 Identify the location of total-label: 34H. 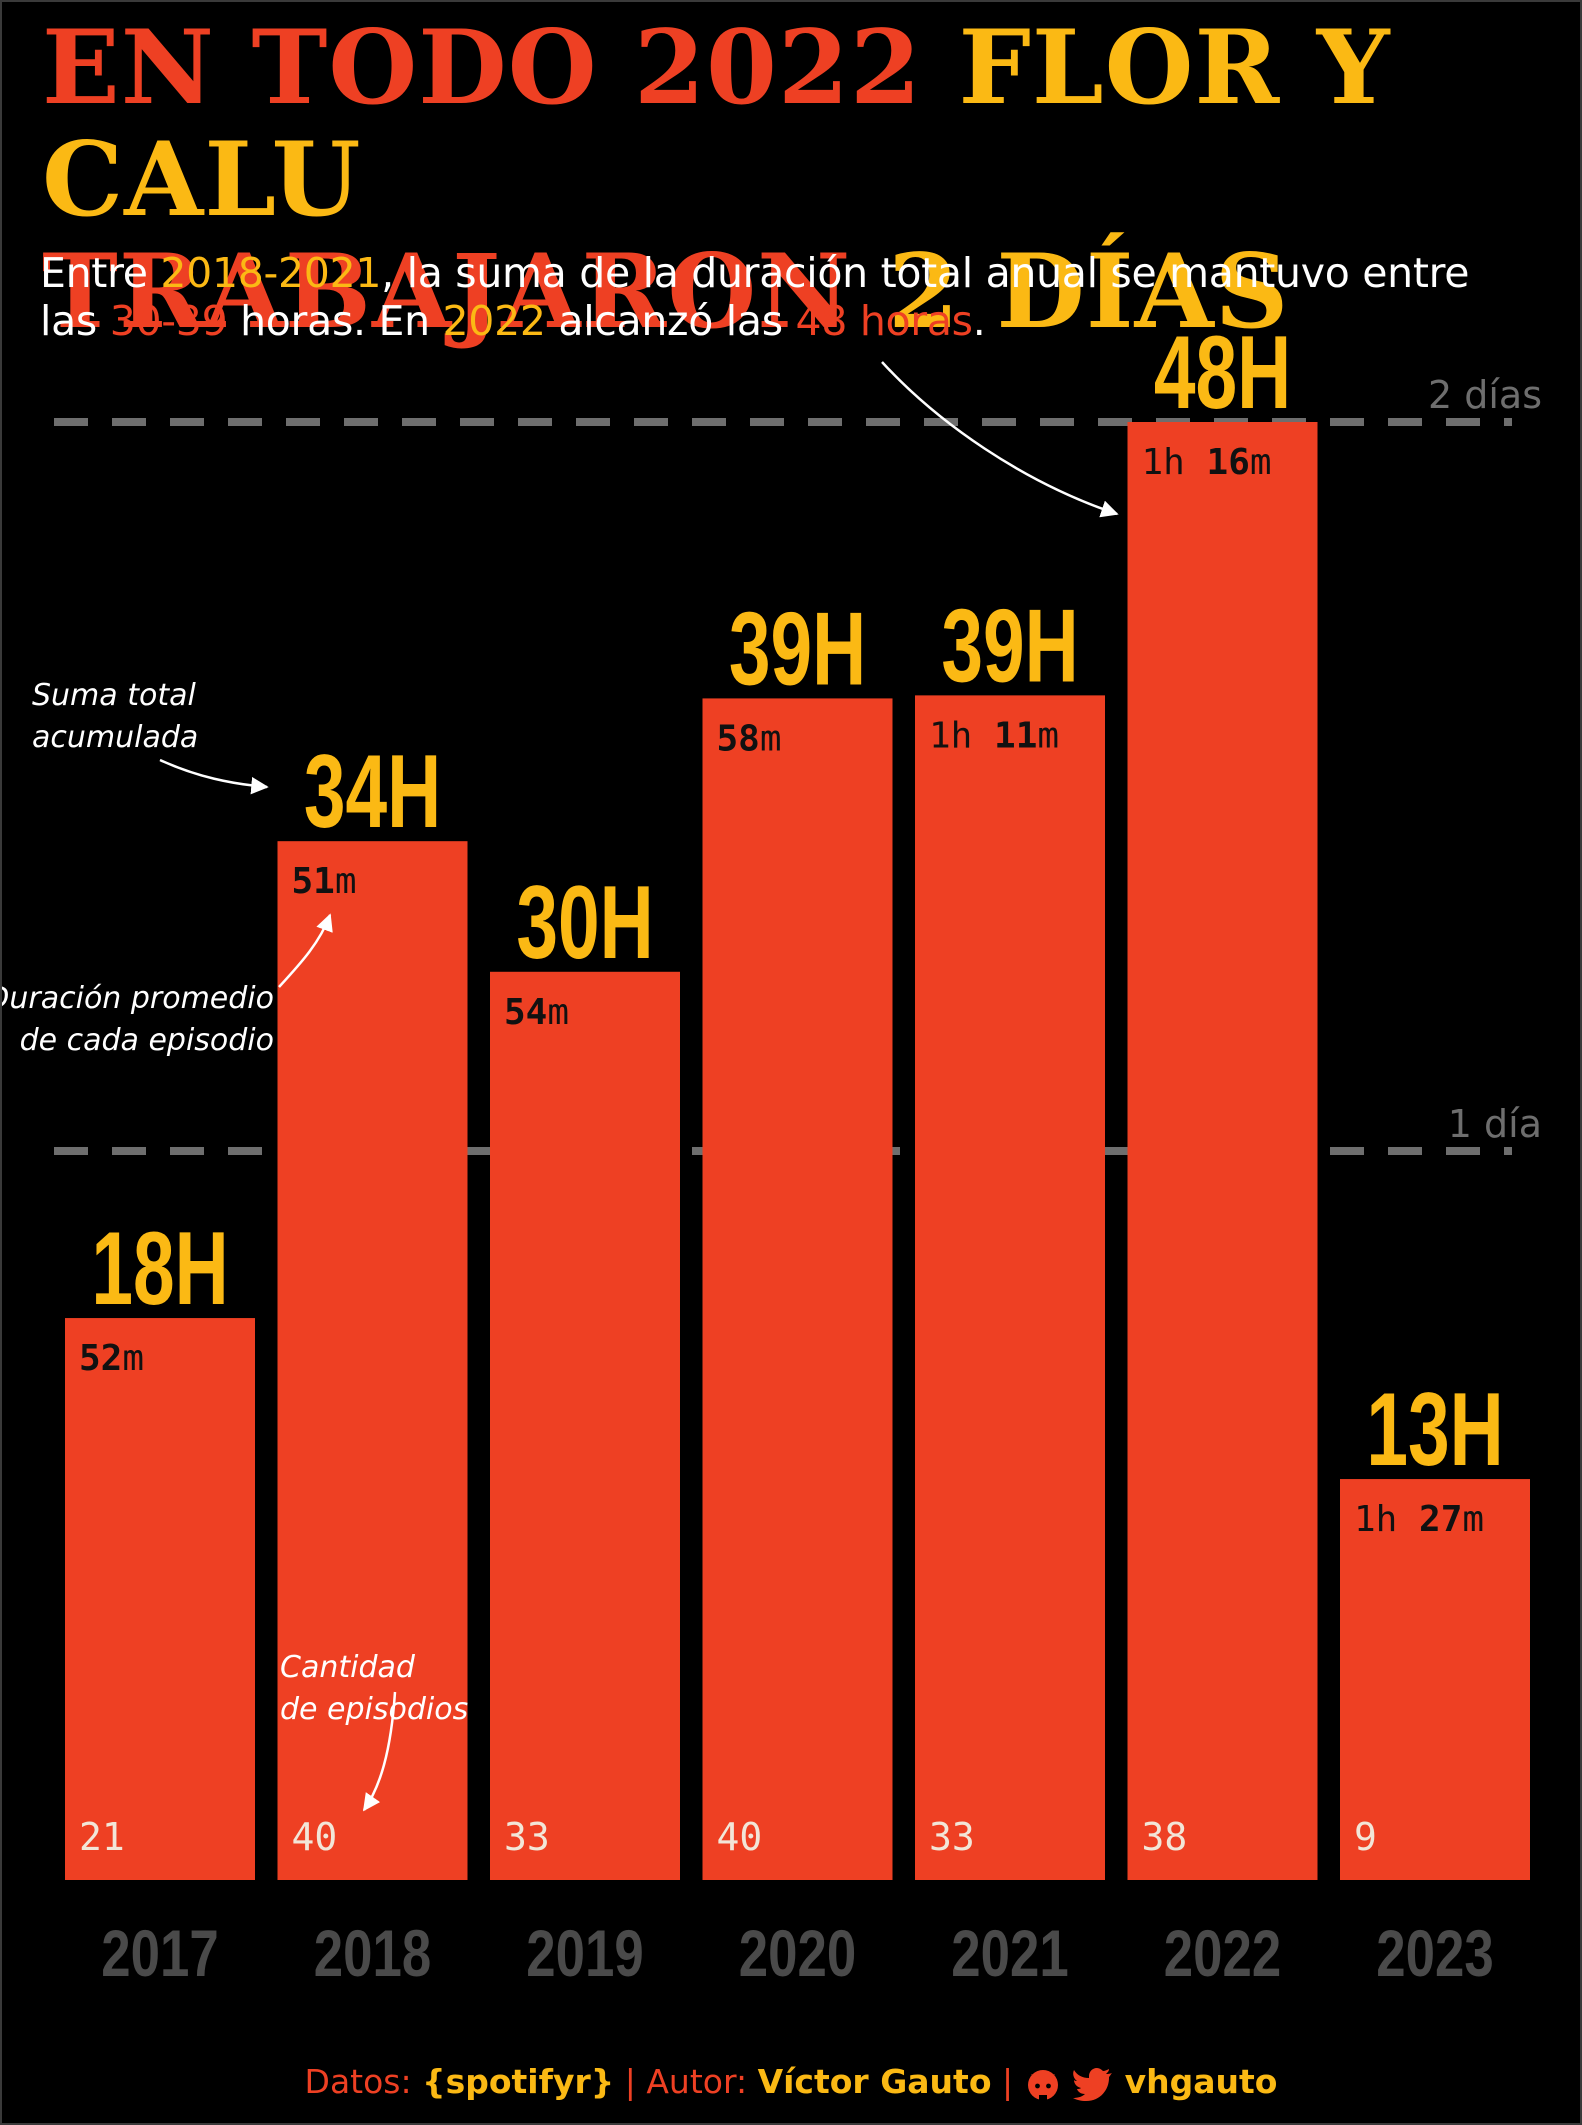
(372, 792).